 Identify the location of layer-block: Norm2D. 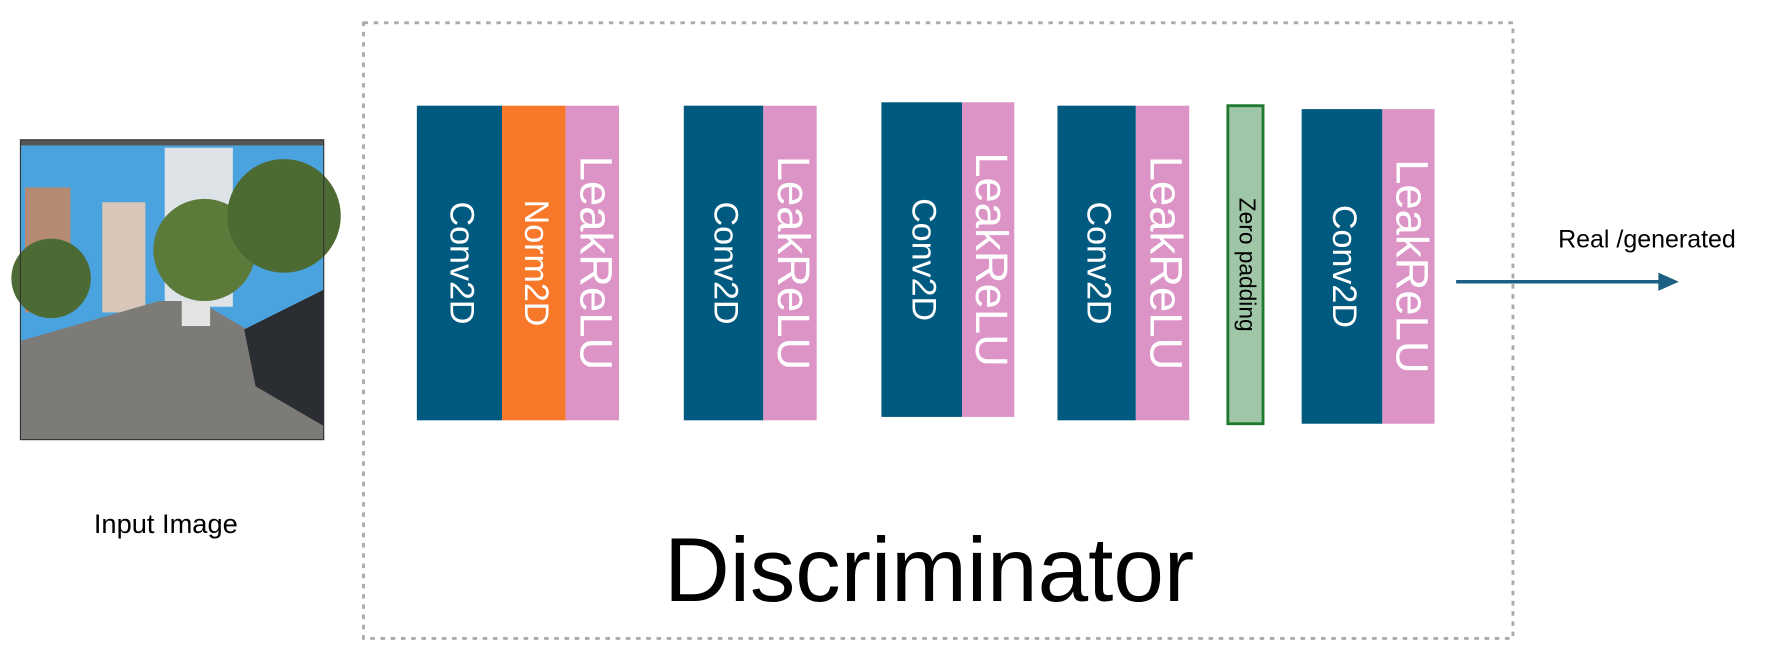
(534, 263).